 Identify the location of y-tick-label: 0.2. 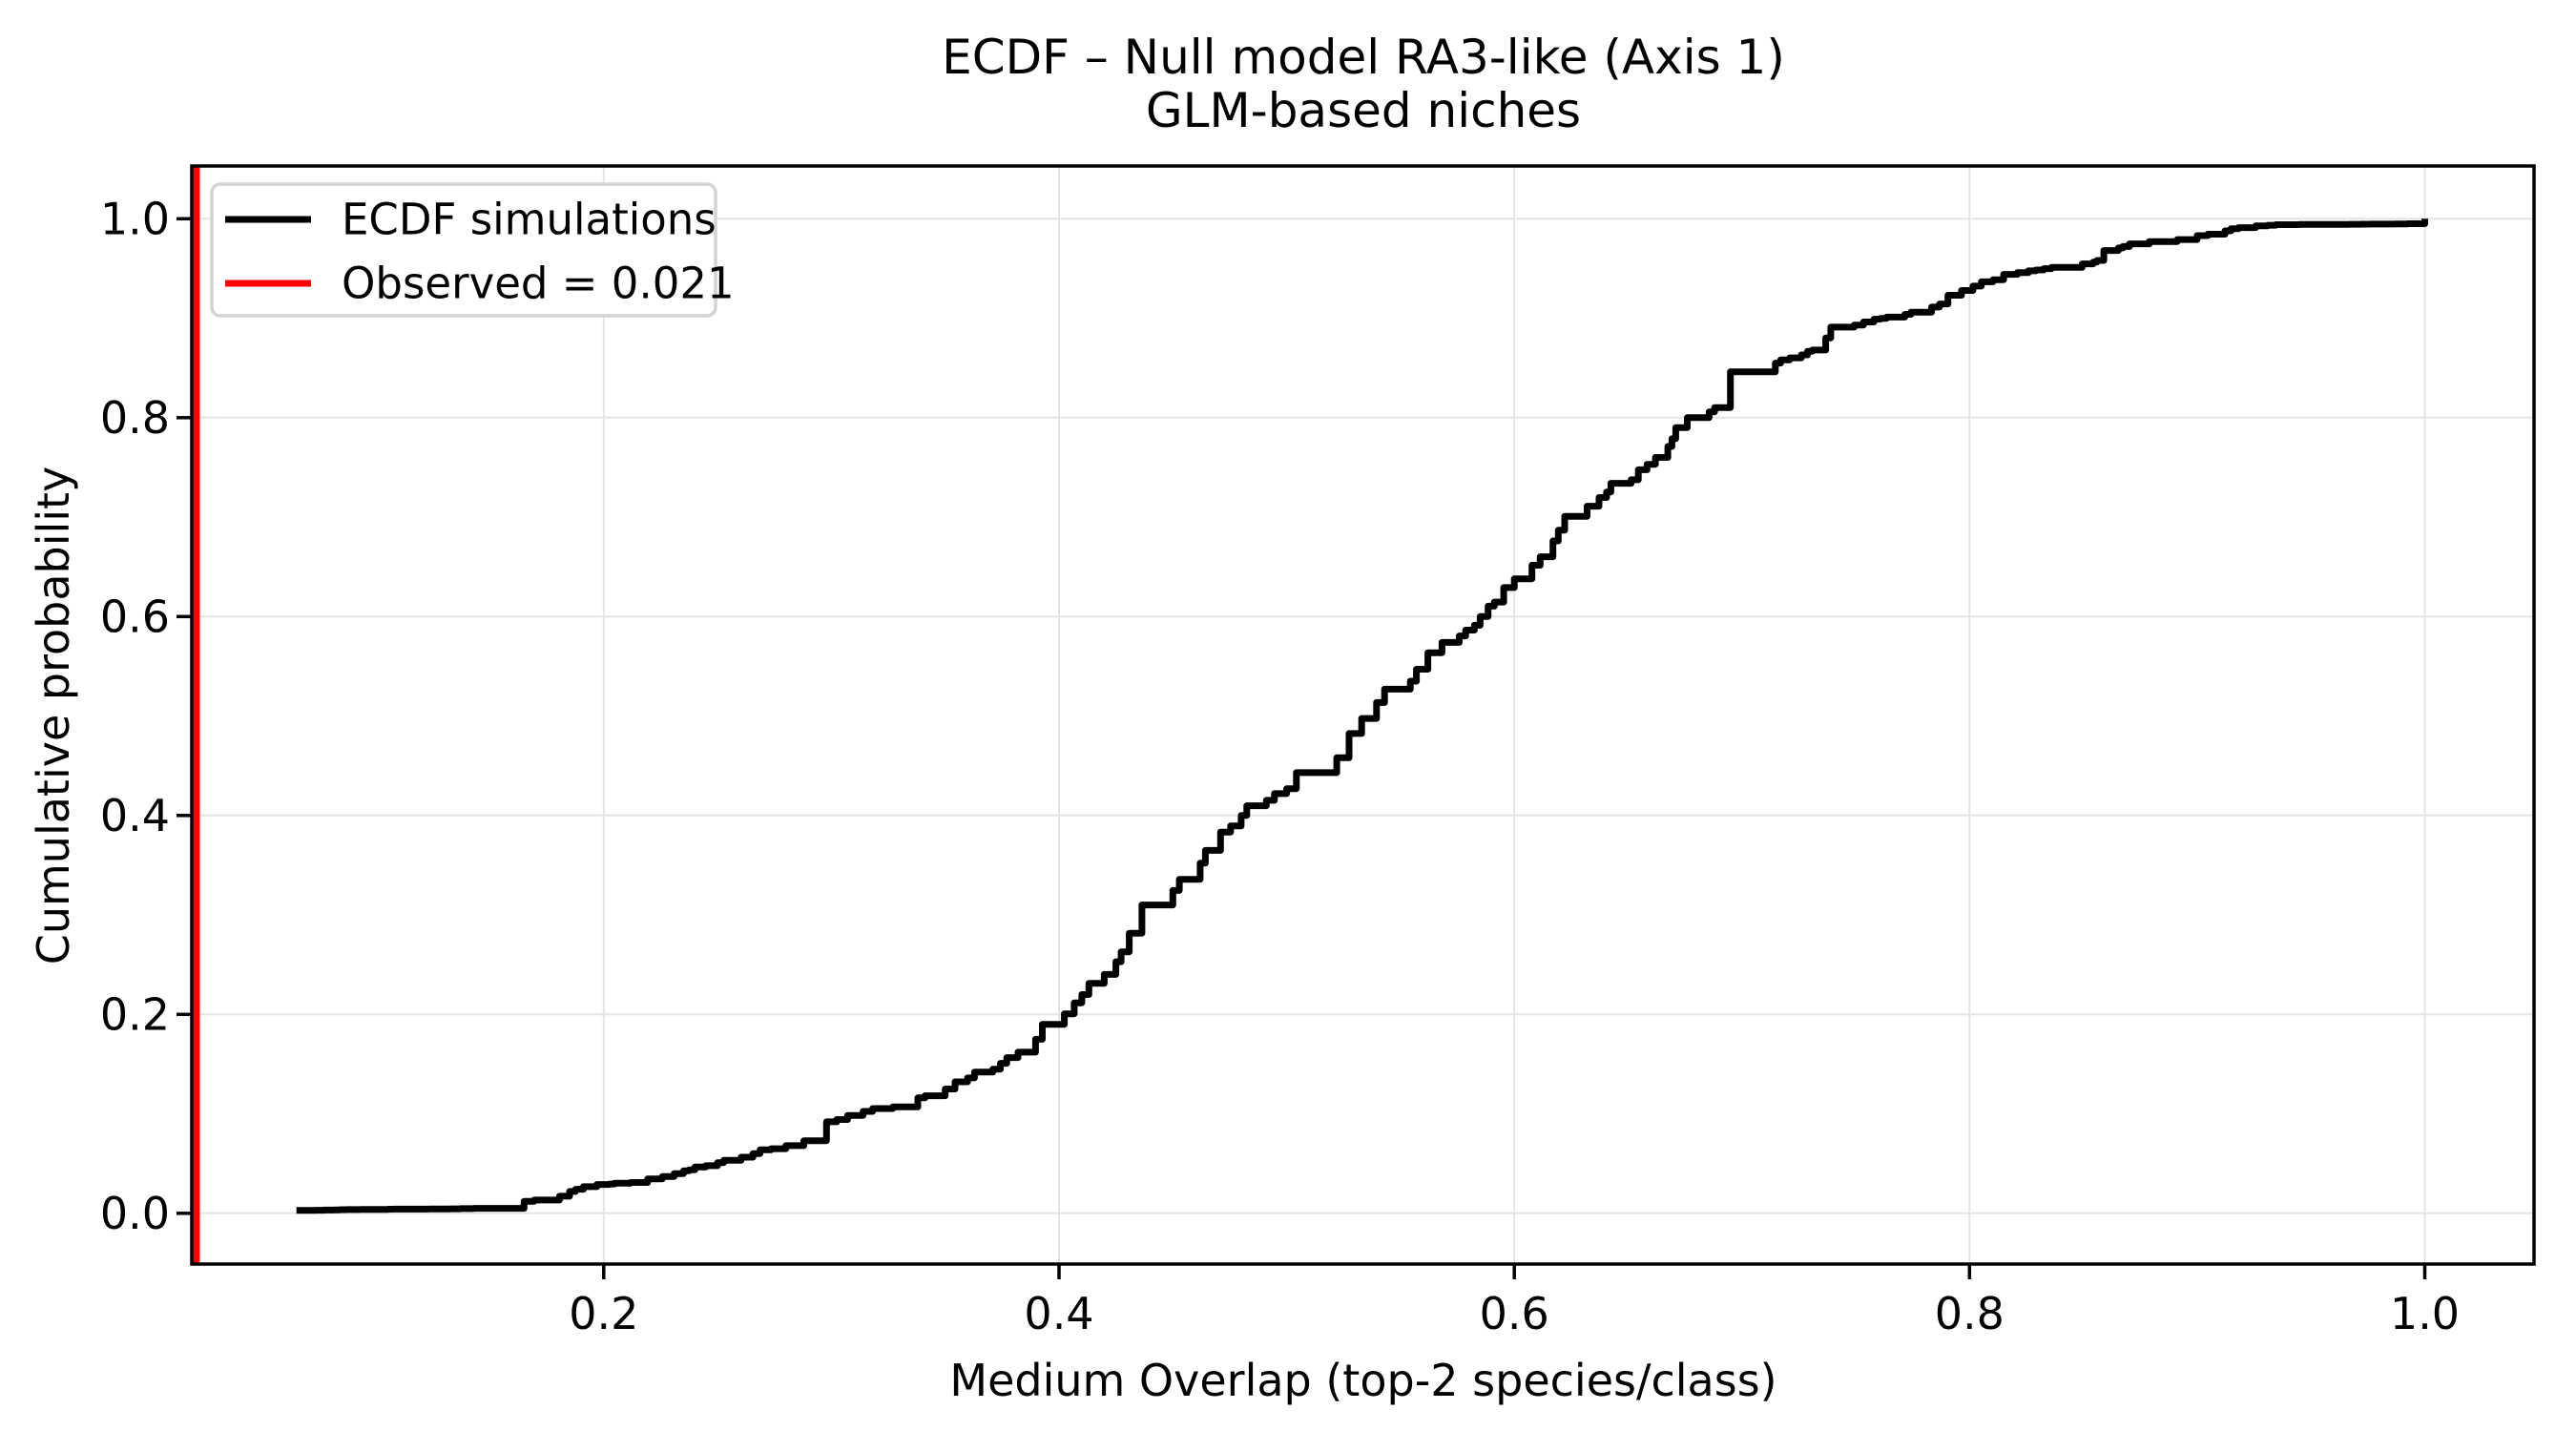
(135, 1014).